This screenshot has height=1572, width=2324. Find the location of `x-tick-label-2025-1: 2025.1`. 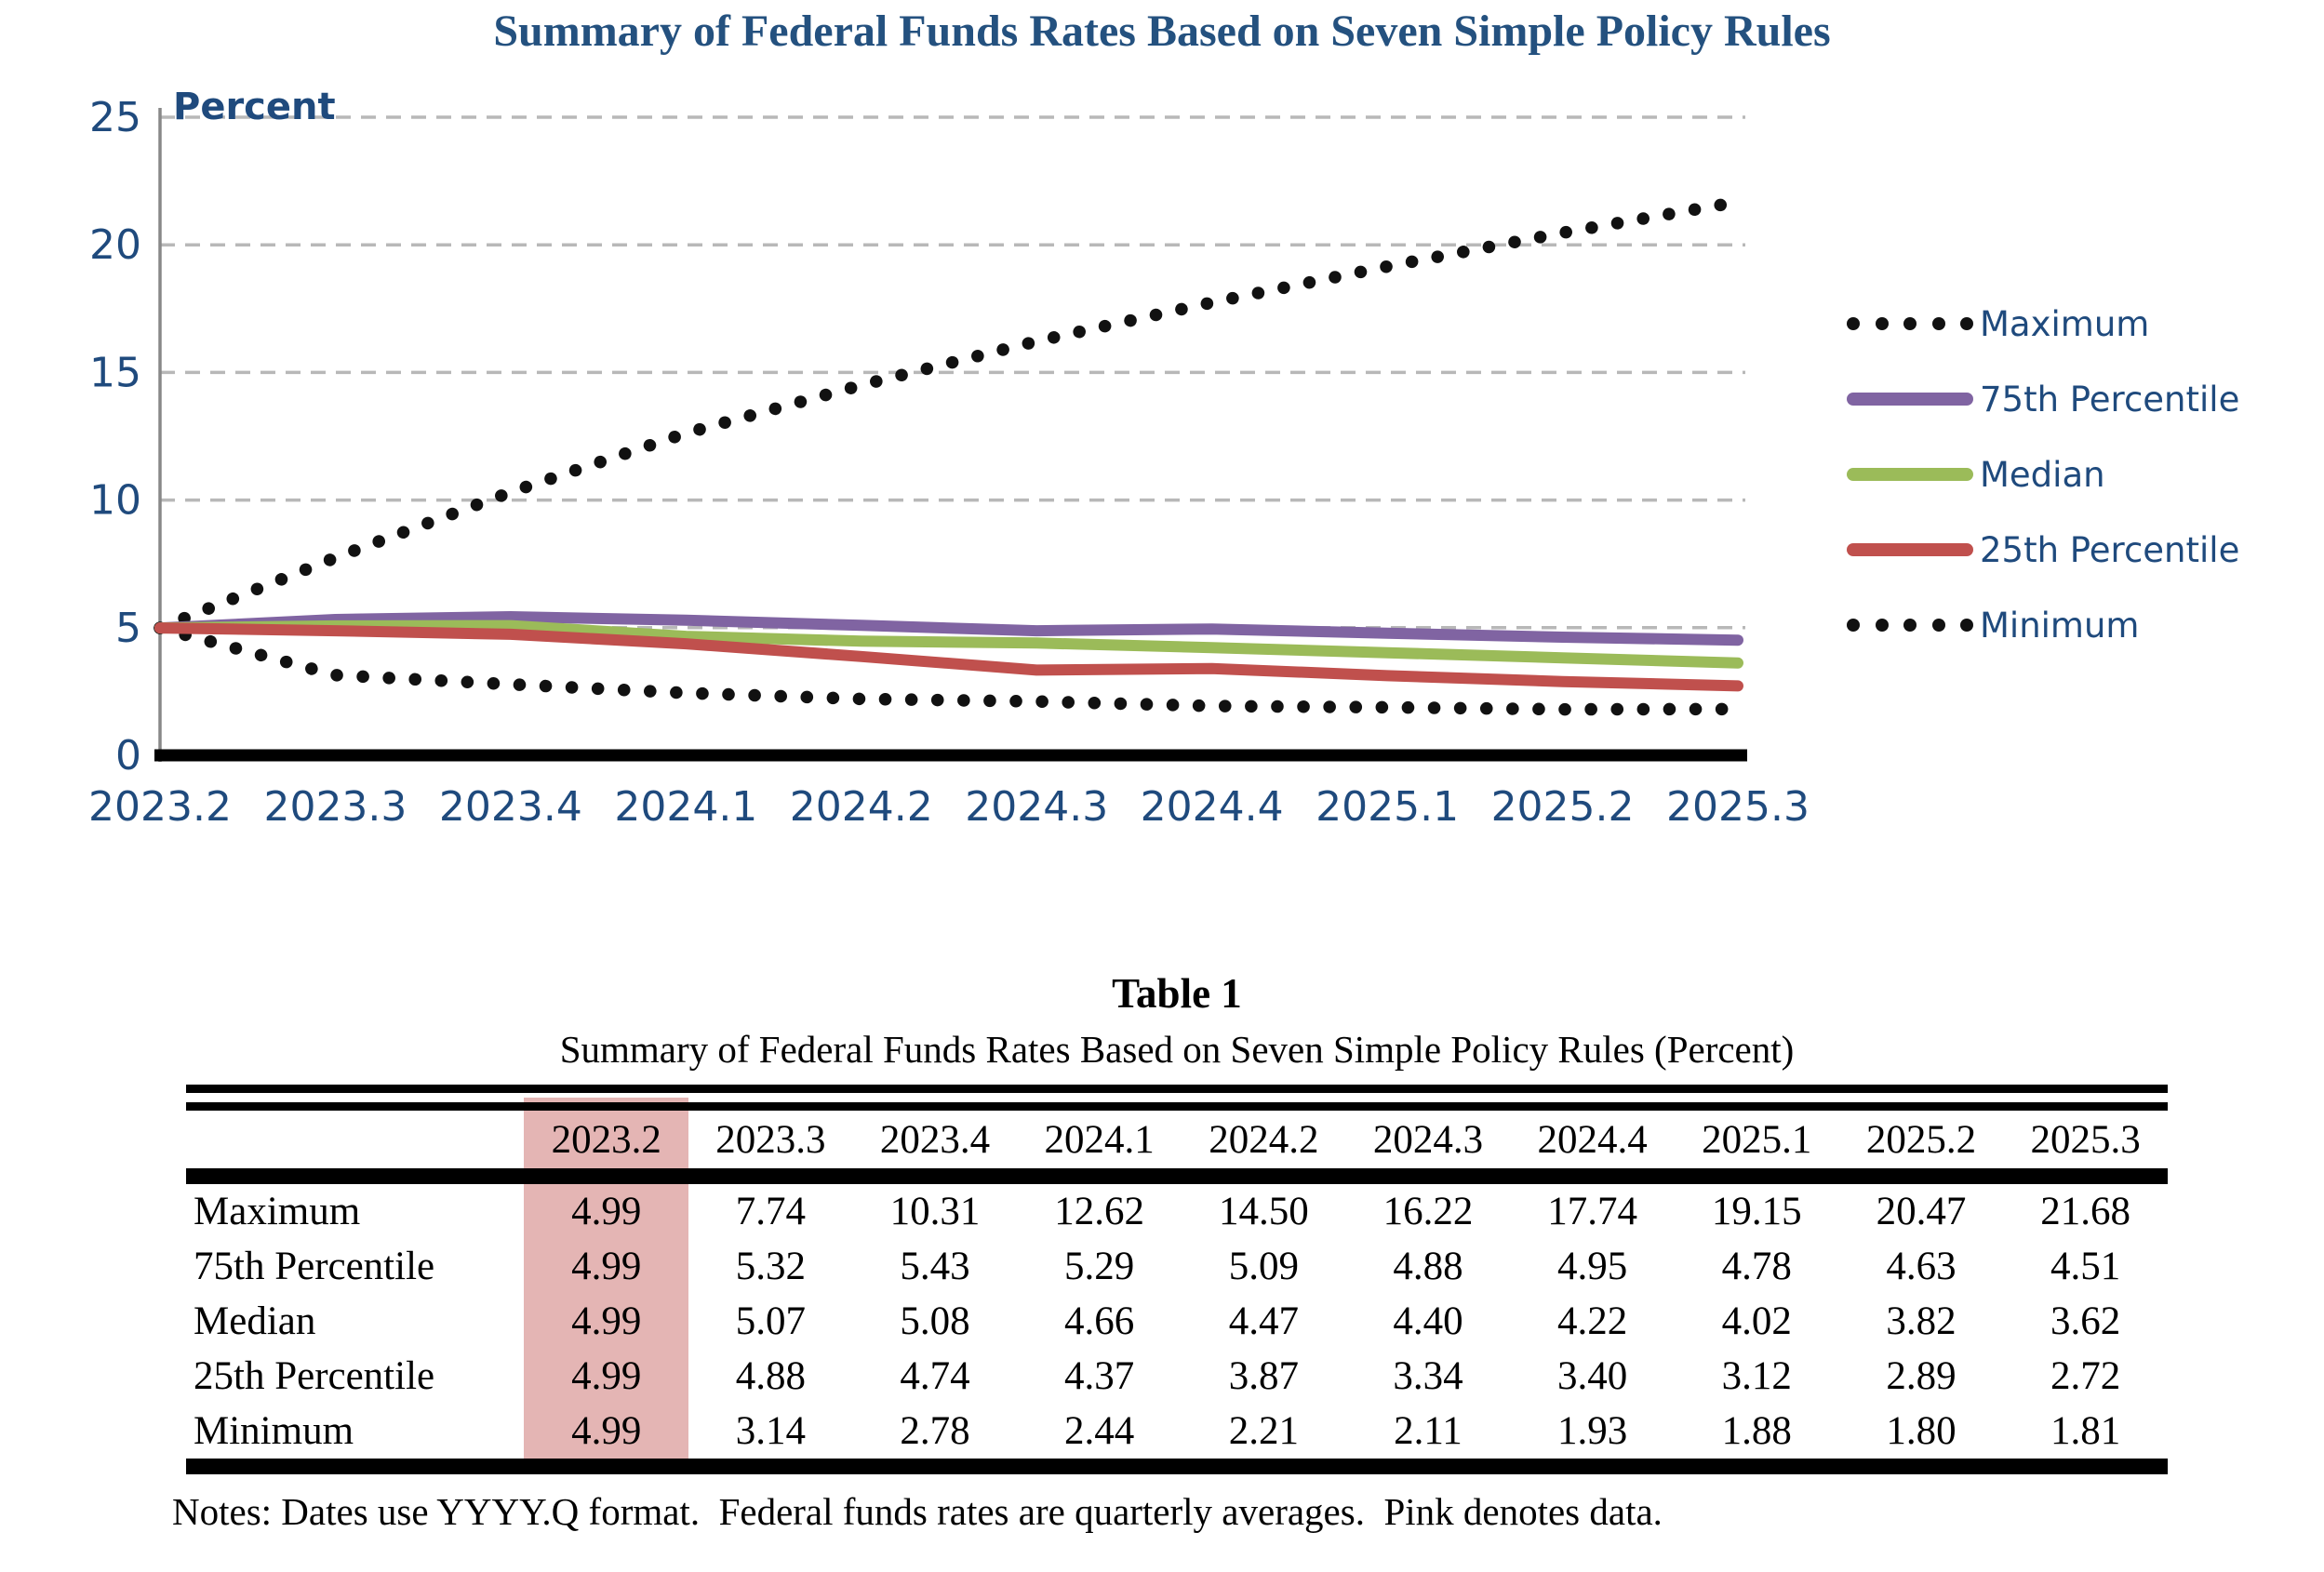

x-tick-label-2025-1: 2025.1 is located at coordinates (1387, 807).